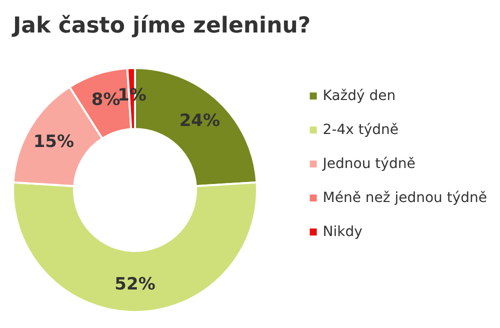 The height and width of the screenshot is (328, 500). What do you see at coordinates (135, 284) in the screenshot?
I see `data-label: 52%` at bounding box center [135, 284].